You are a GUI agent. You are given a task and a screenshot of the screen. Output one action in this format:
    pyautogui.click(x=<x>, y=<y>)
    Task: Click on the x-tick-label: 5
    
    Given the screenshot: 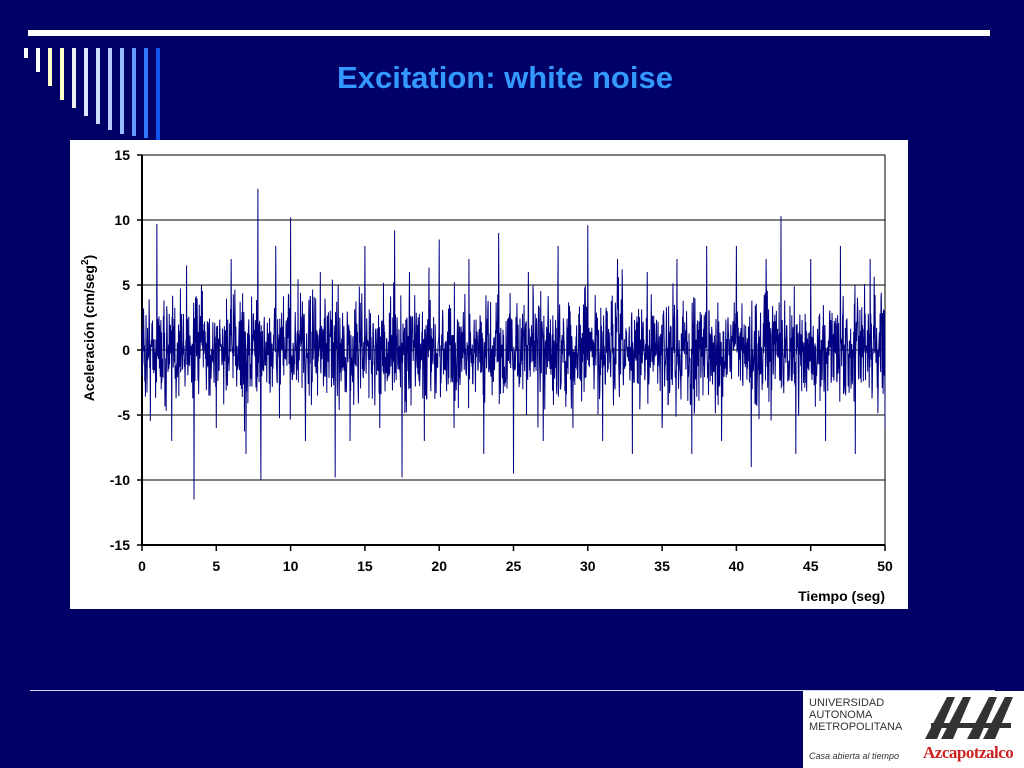 What is the action you would take?
    pyautogui.click(x=216, y=566)
    